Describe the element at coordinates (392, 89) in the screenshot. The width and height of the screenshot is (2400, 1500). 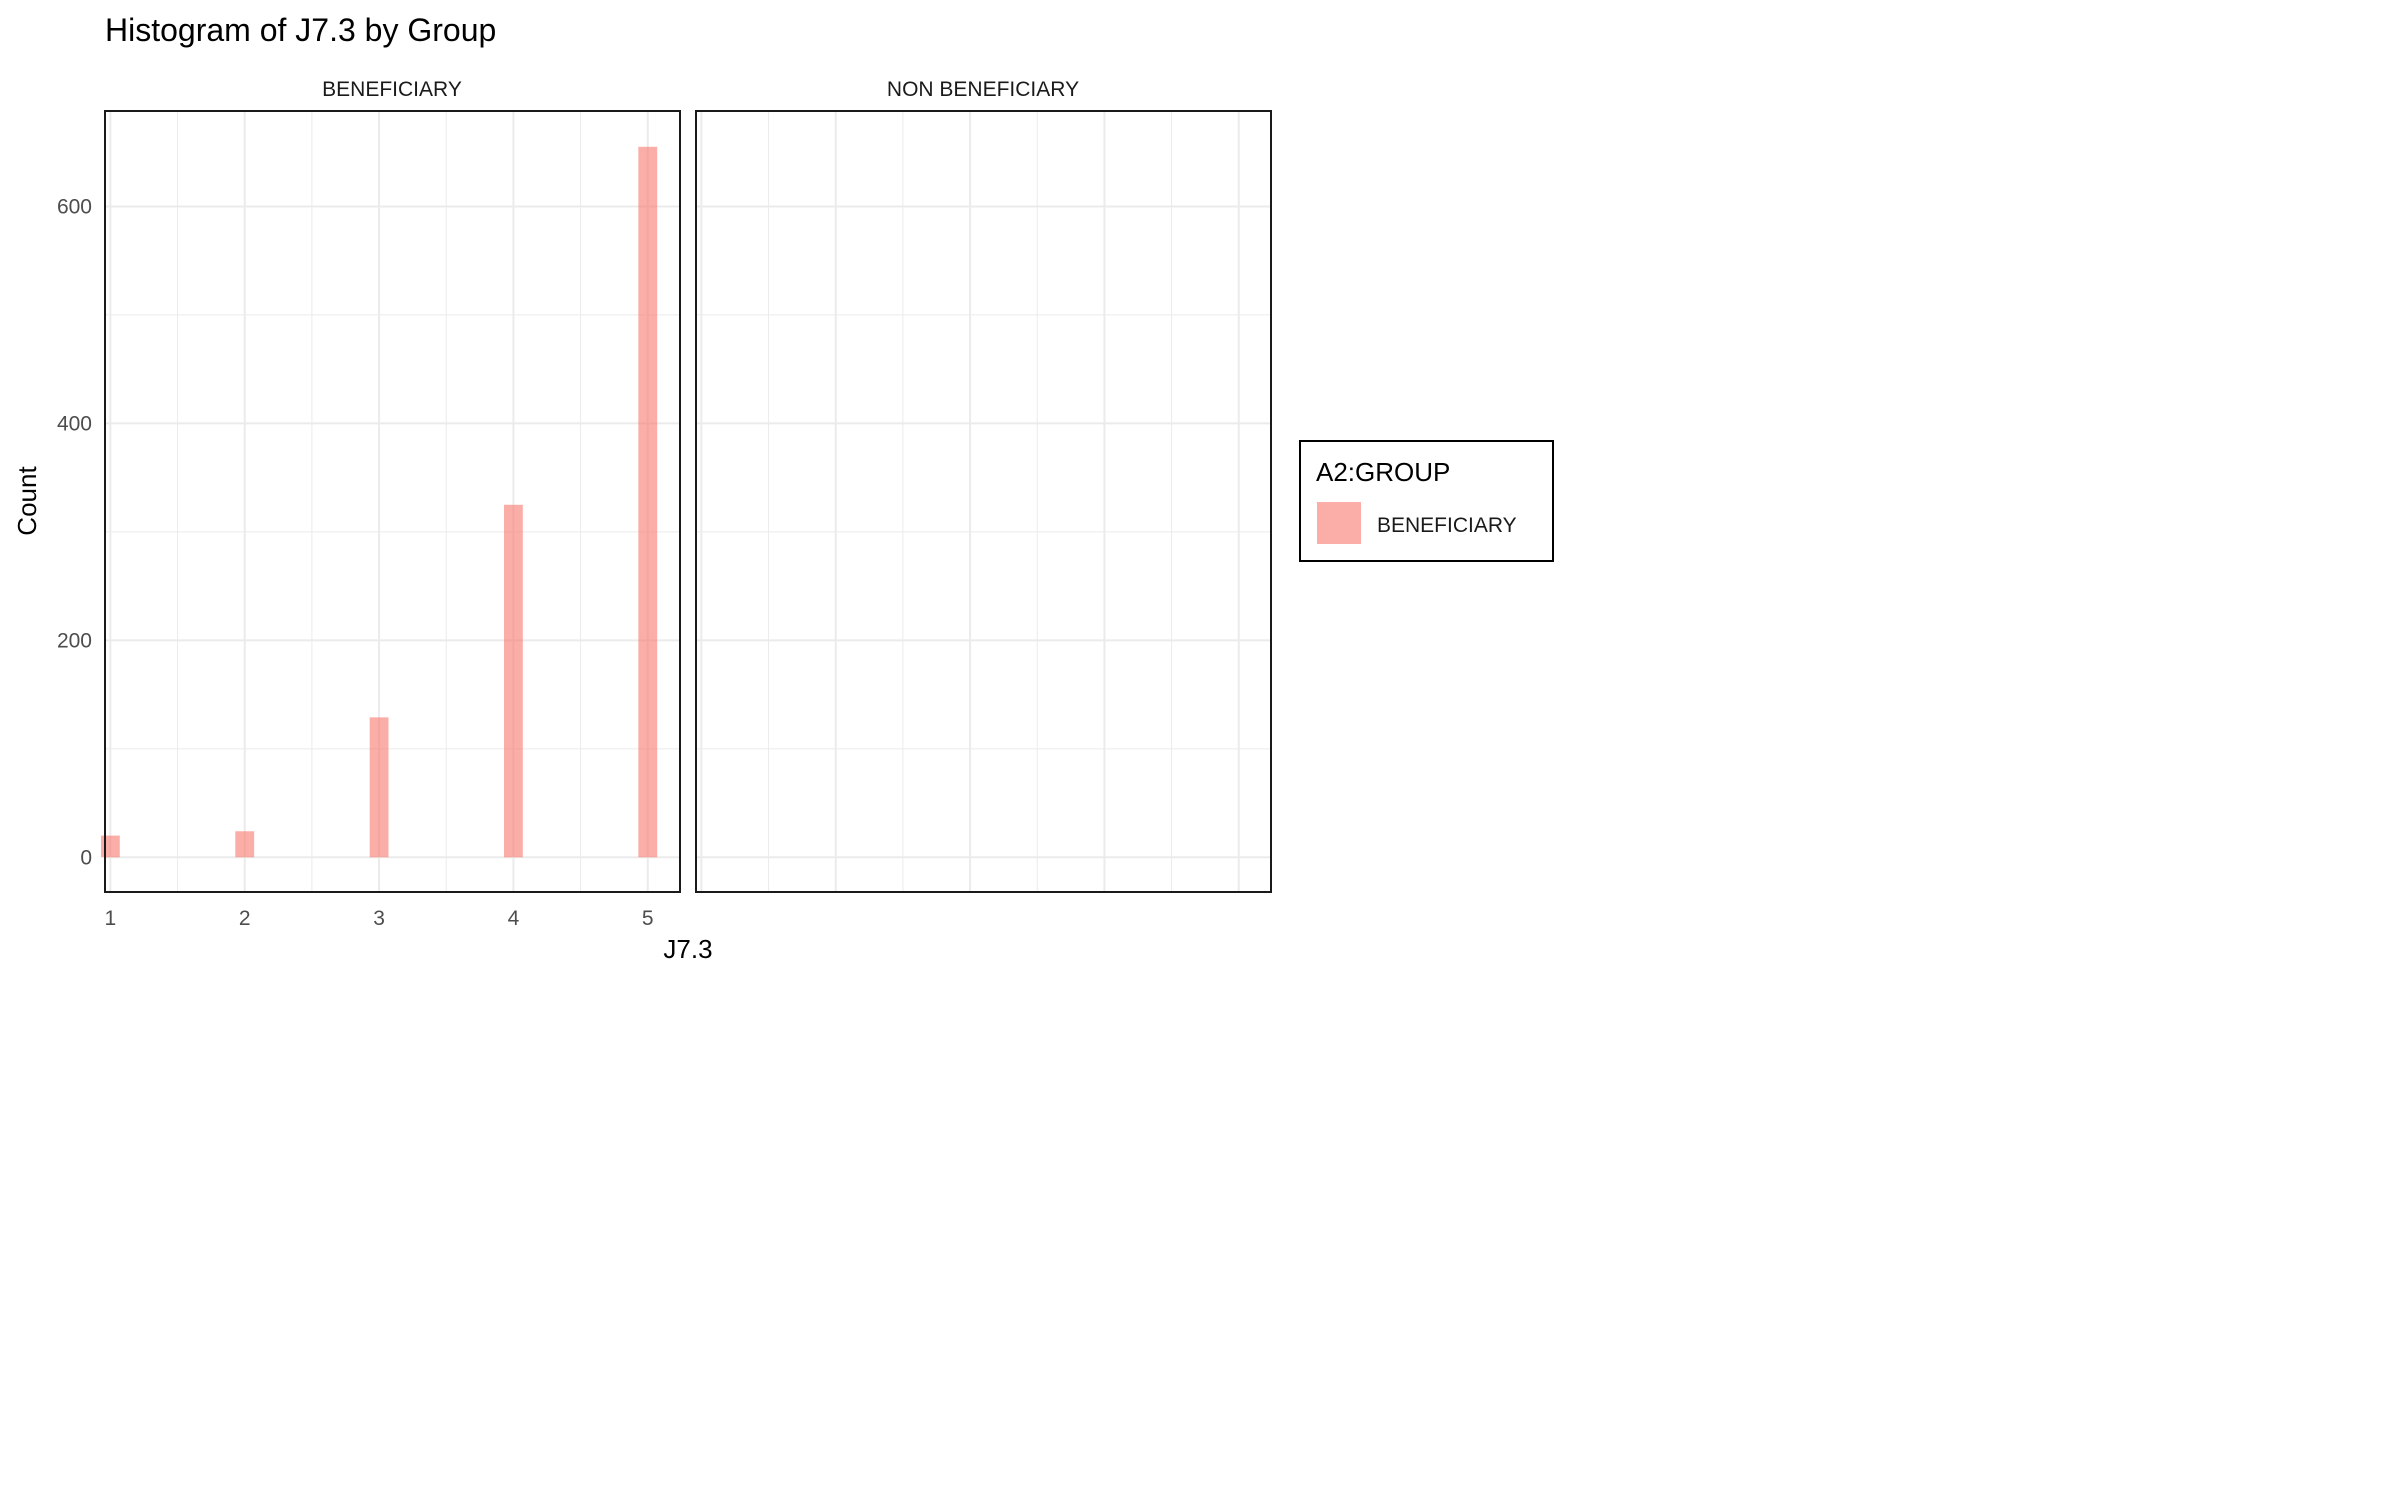
I see `facet-strip-label-beneficiary: BENEFICIARY` at that location.